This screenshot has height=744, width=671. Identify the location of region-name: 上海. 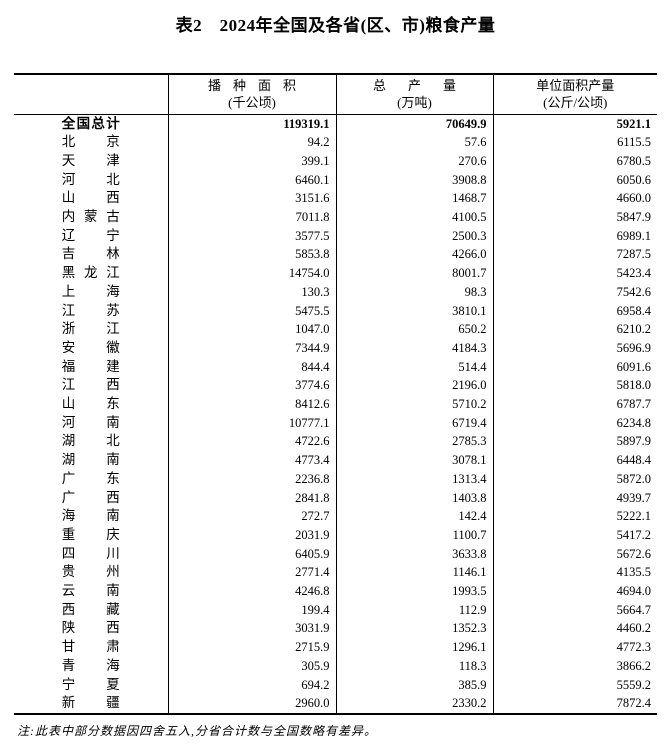
(90, 291).